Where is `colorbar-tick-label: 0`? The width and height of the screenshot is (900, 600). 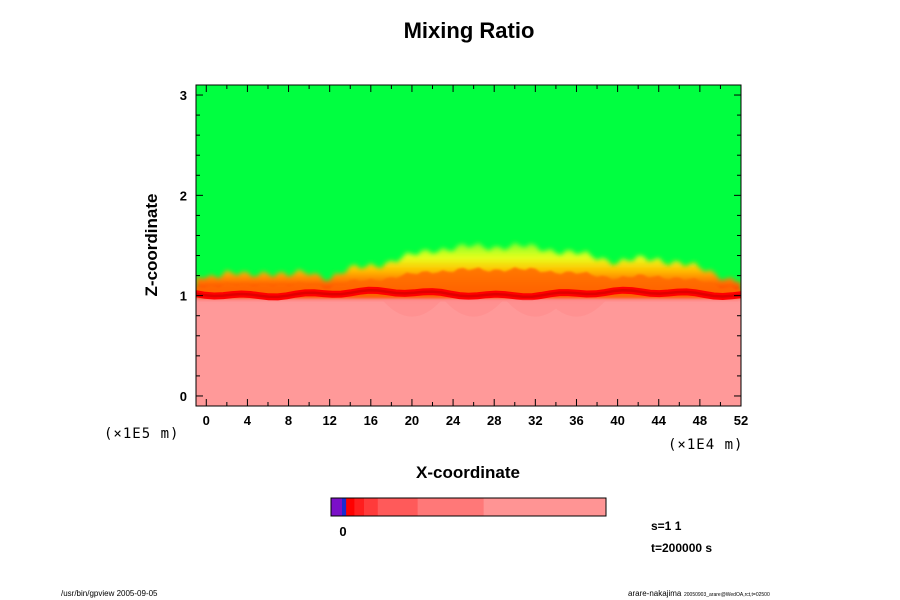 colorbar-tick-label: 0 is located at coordinates (342, 531).